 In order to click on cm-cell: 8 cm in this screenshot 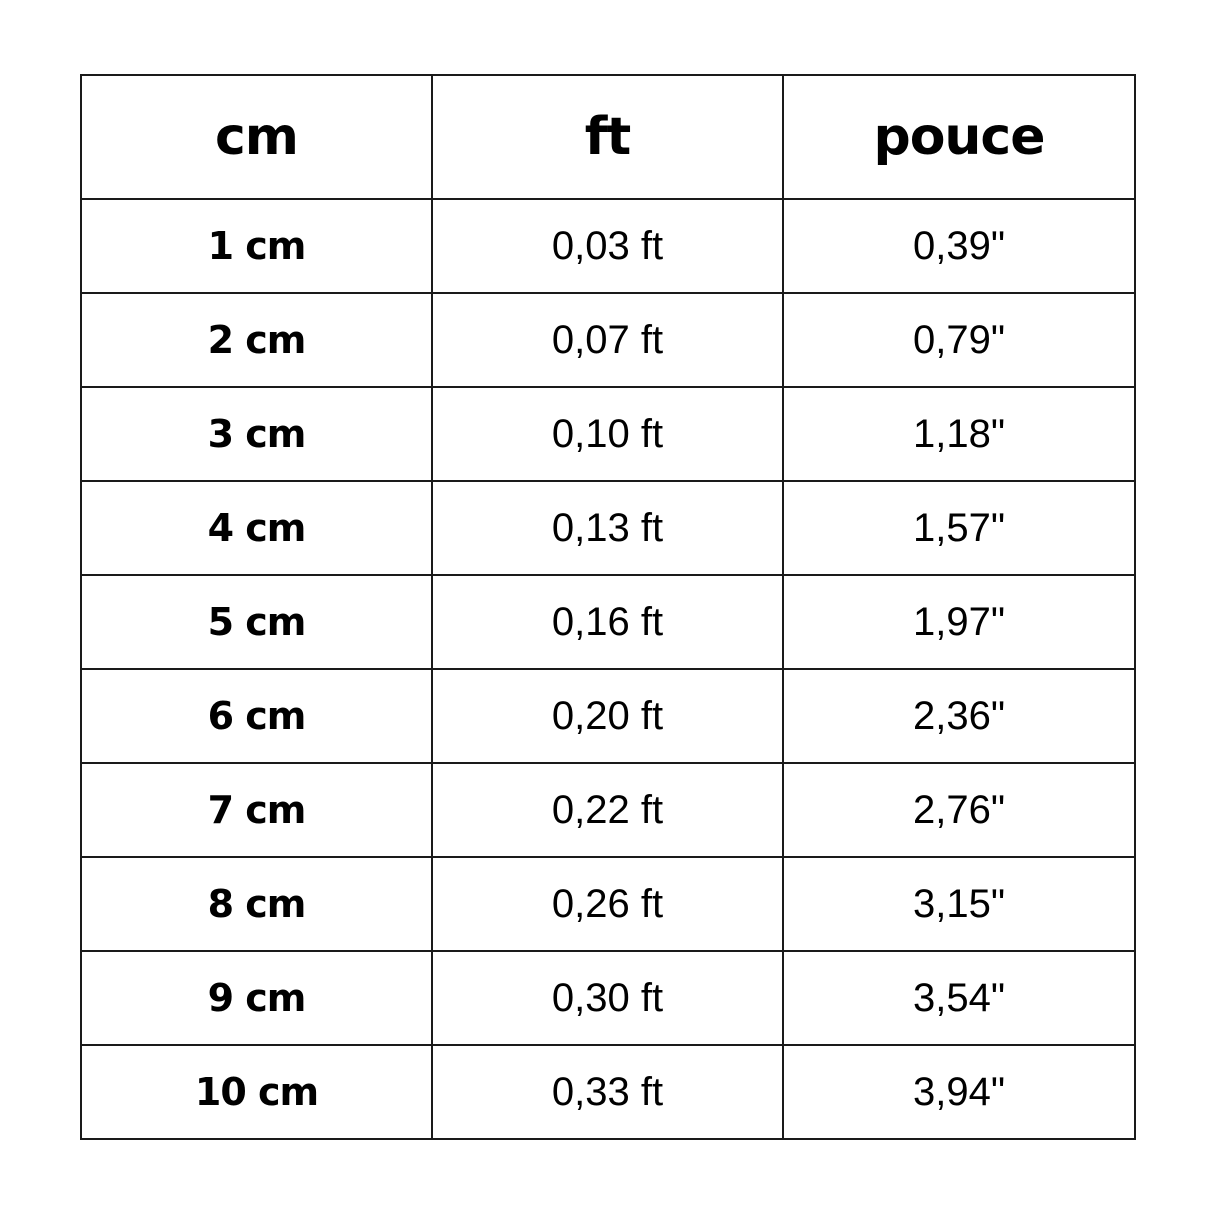, I will do `click(256, 904)`.